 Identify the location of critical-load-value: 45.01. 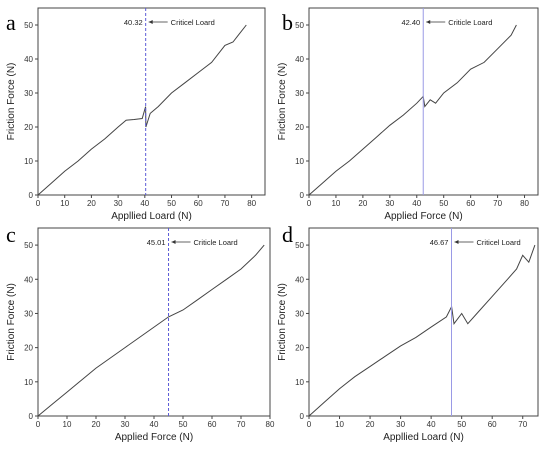
(156, 242).